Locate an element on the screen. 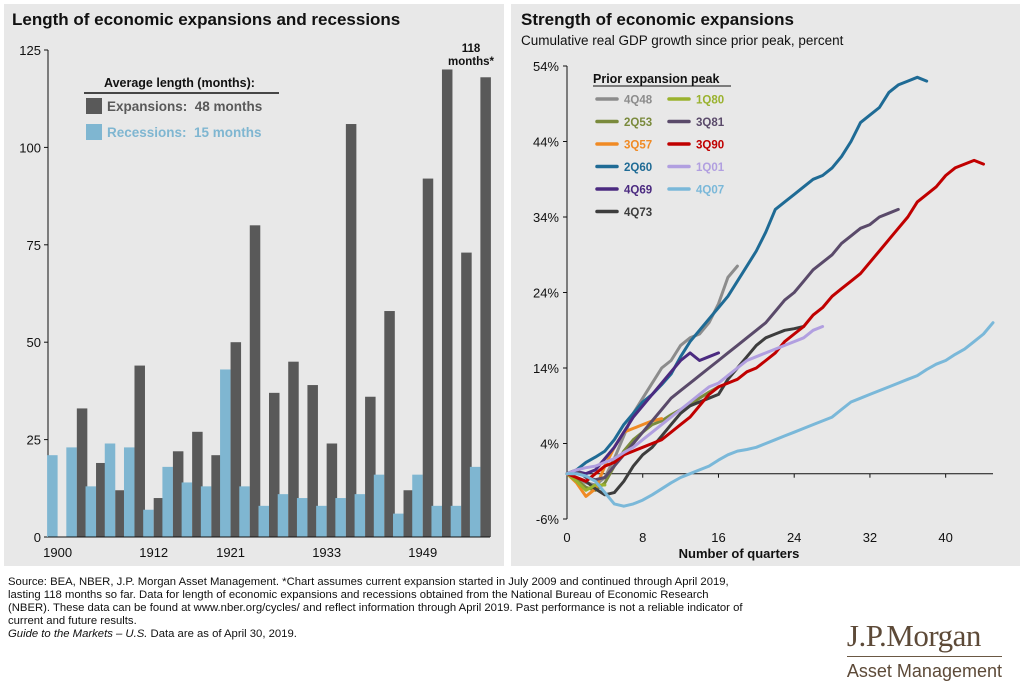  bar-x-tick-label: 1912 is located at coordinates (153, 552).